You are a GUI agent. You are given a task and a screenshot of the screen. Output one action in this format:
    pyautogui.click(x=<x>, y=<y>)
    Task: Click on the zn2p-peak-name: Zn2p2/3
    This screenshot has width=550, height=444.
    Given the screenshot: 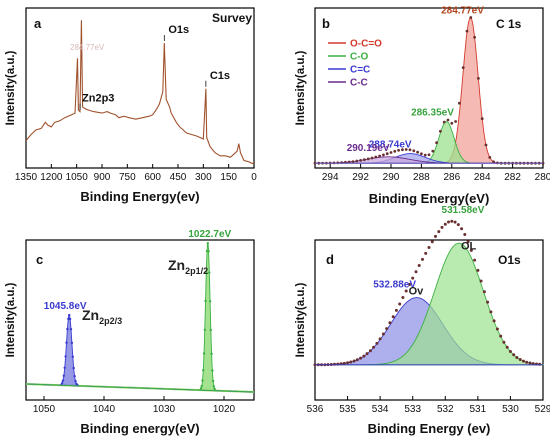 What is the action you would take?
    pyautogui.click(x=102, y=316)
    